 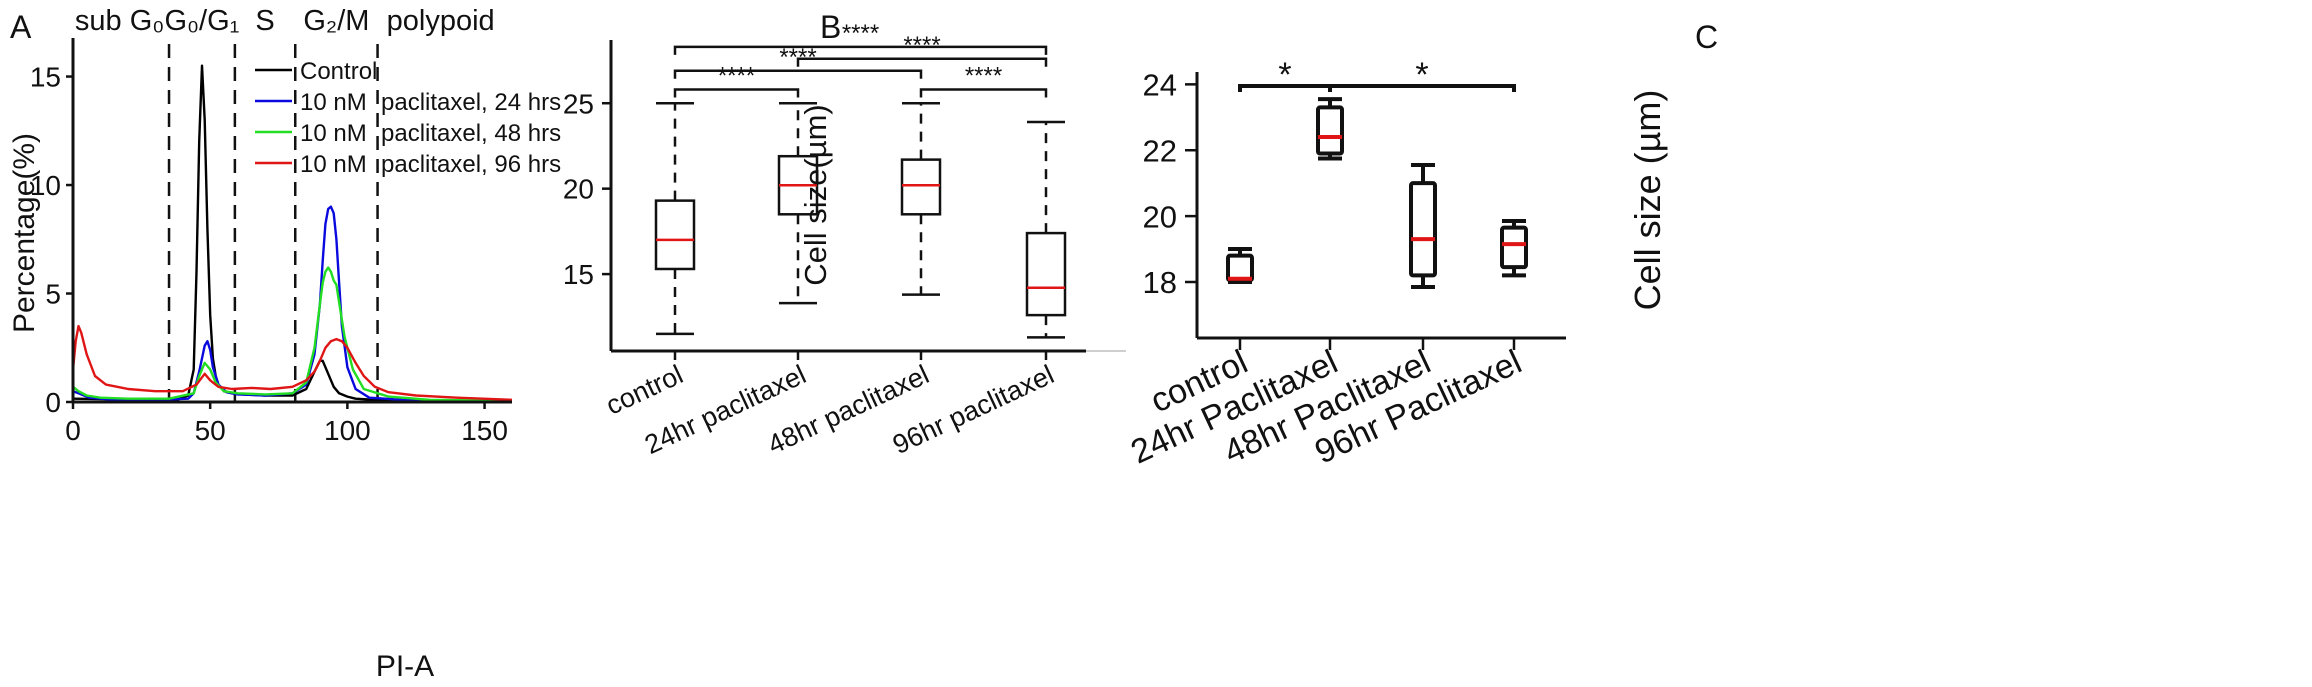 I want to click on panel-c-significance: * *, so click(x=1377, y=75).